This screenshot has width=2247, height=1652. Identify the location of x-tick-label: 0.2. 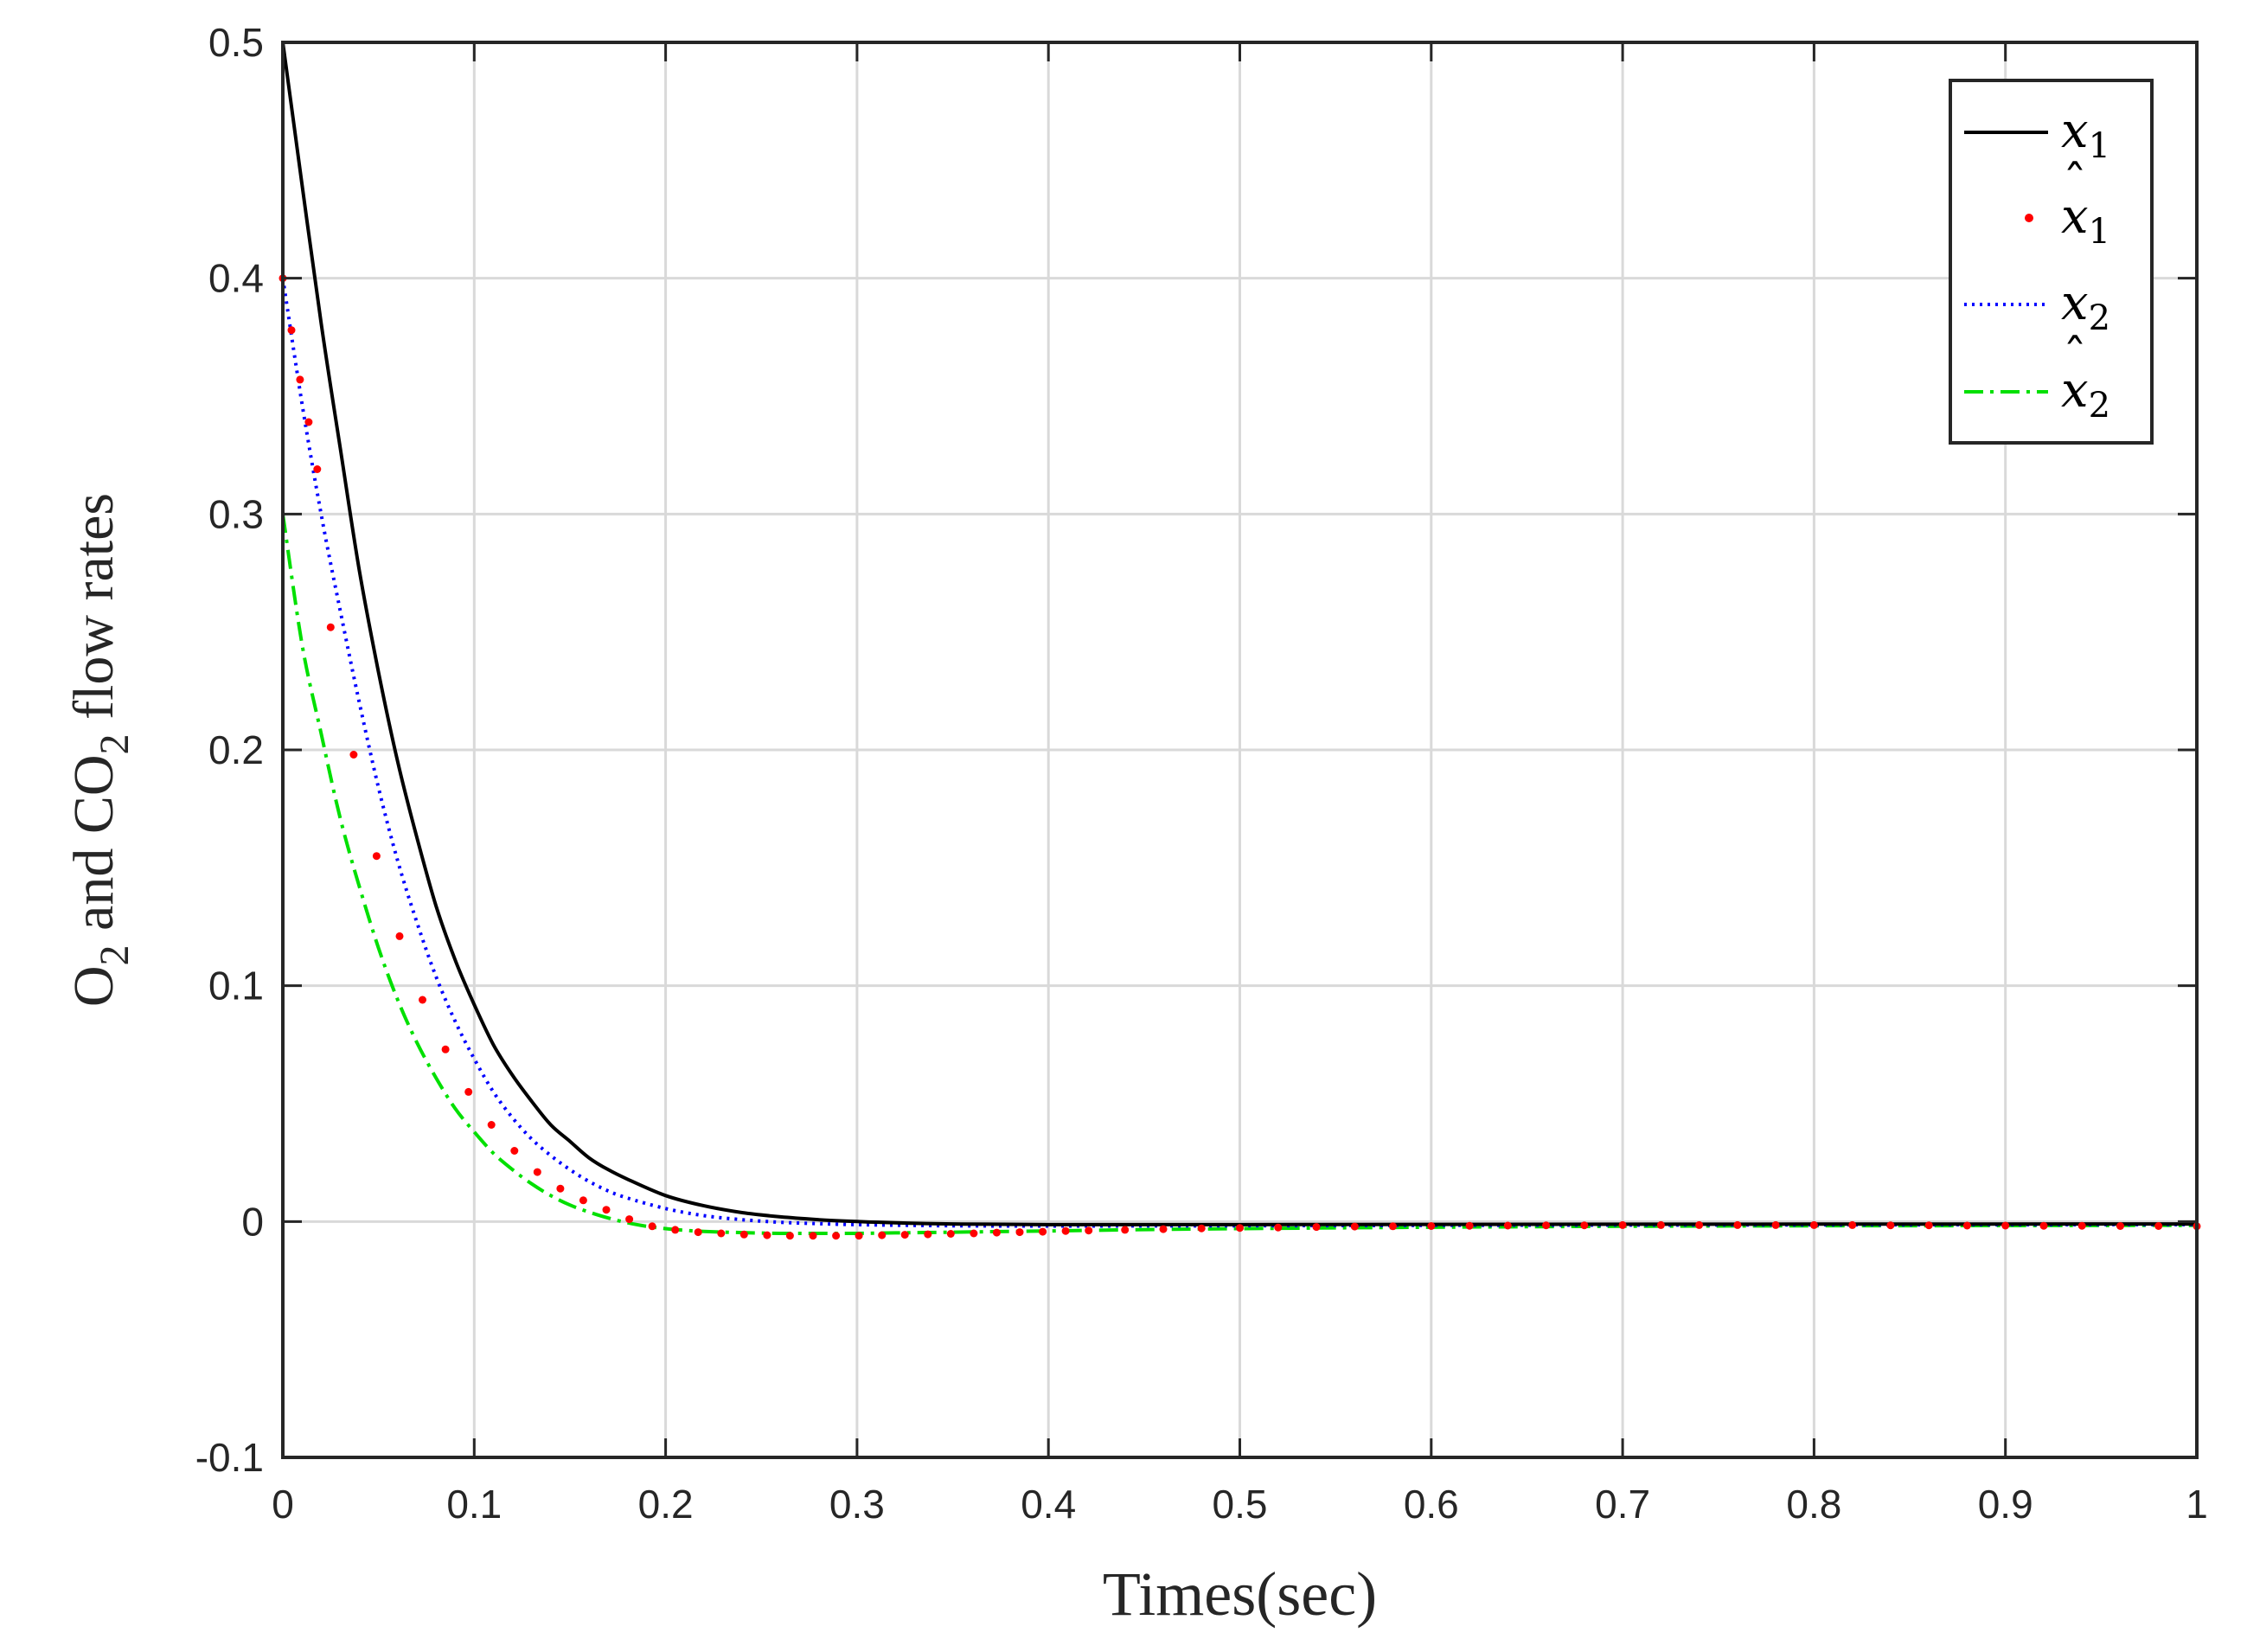
(666, 1504).